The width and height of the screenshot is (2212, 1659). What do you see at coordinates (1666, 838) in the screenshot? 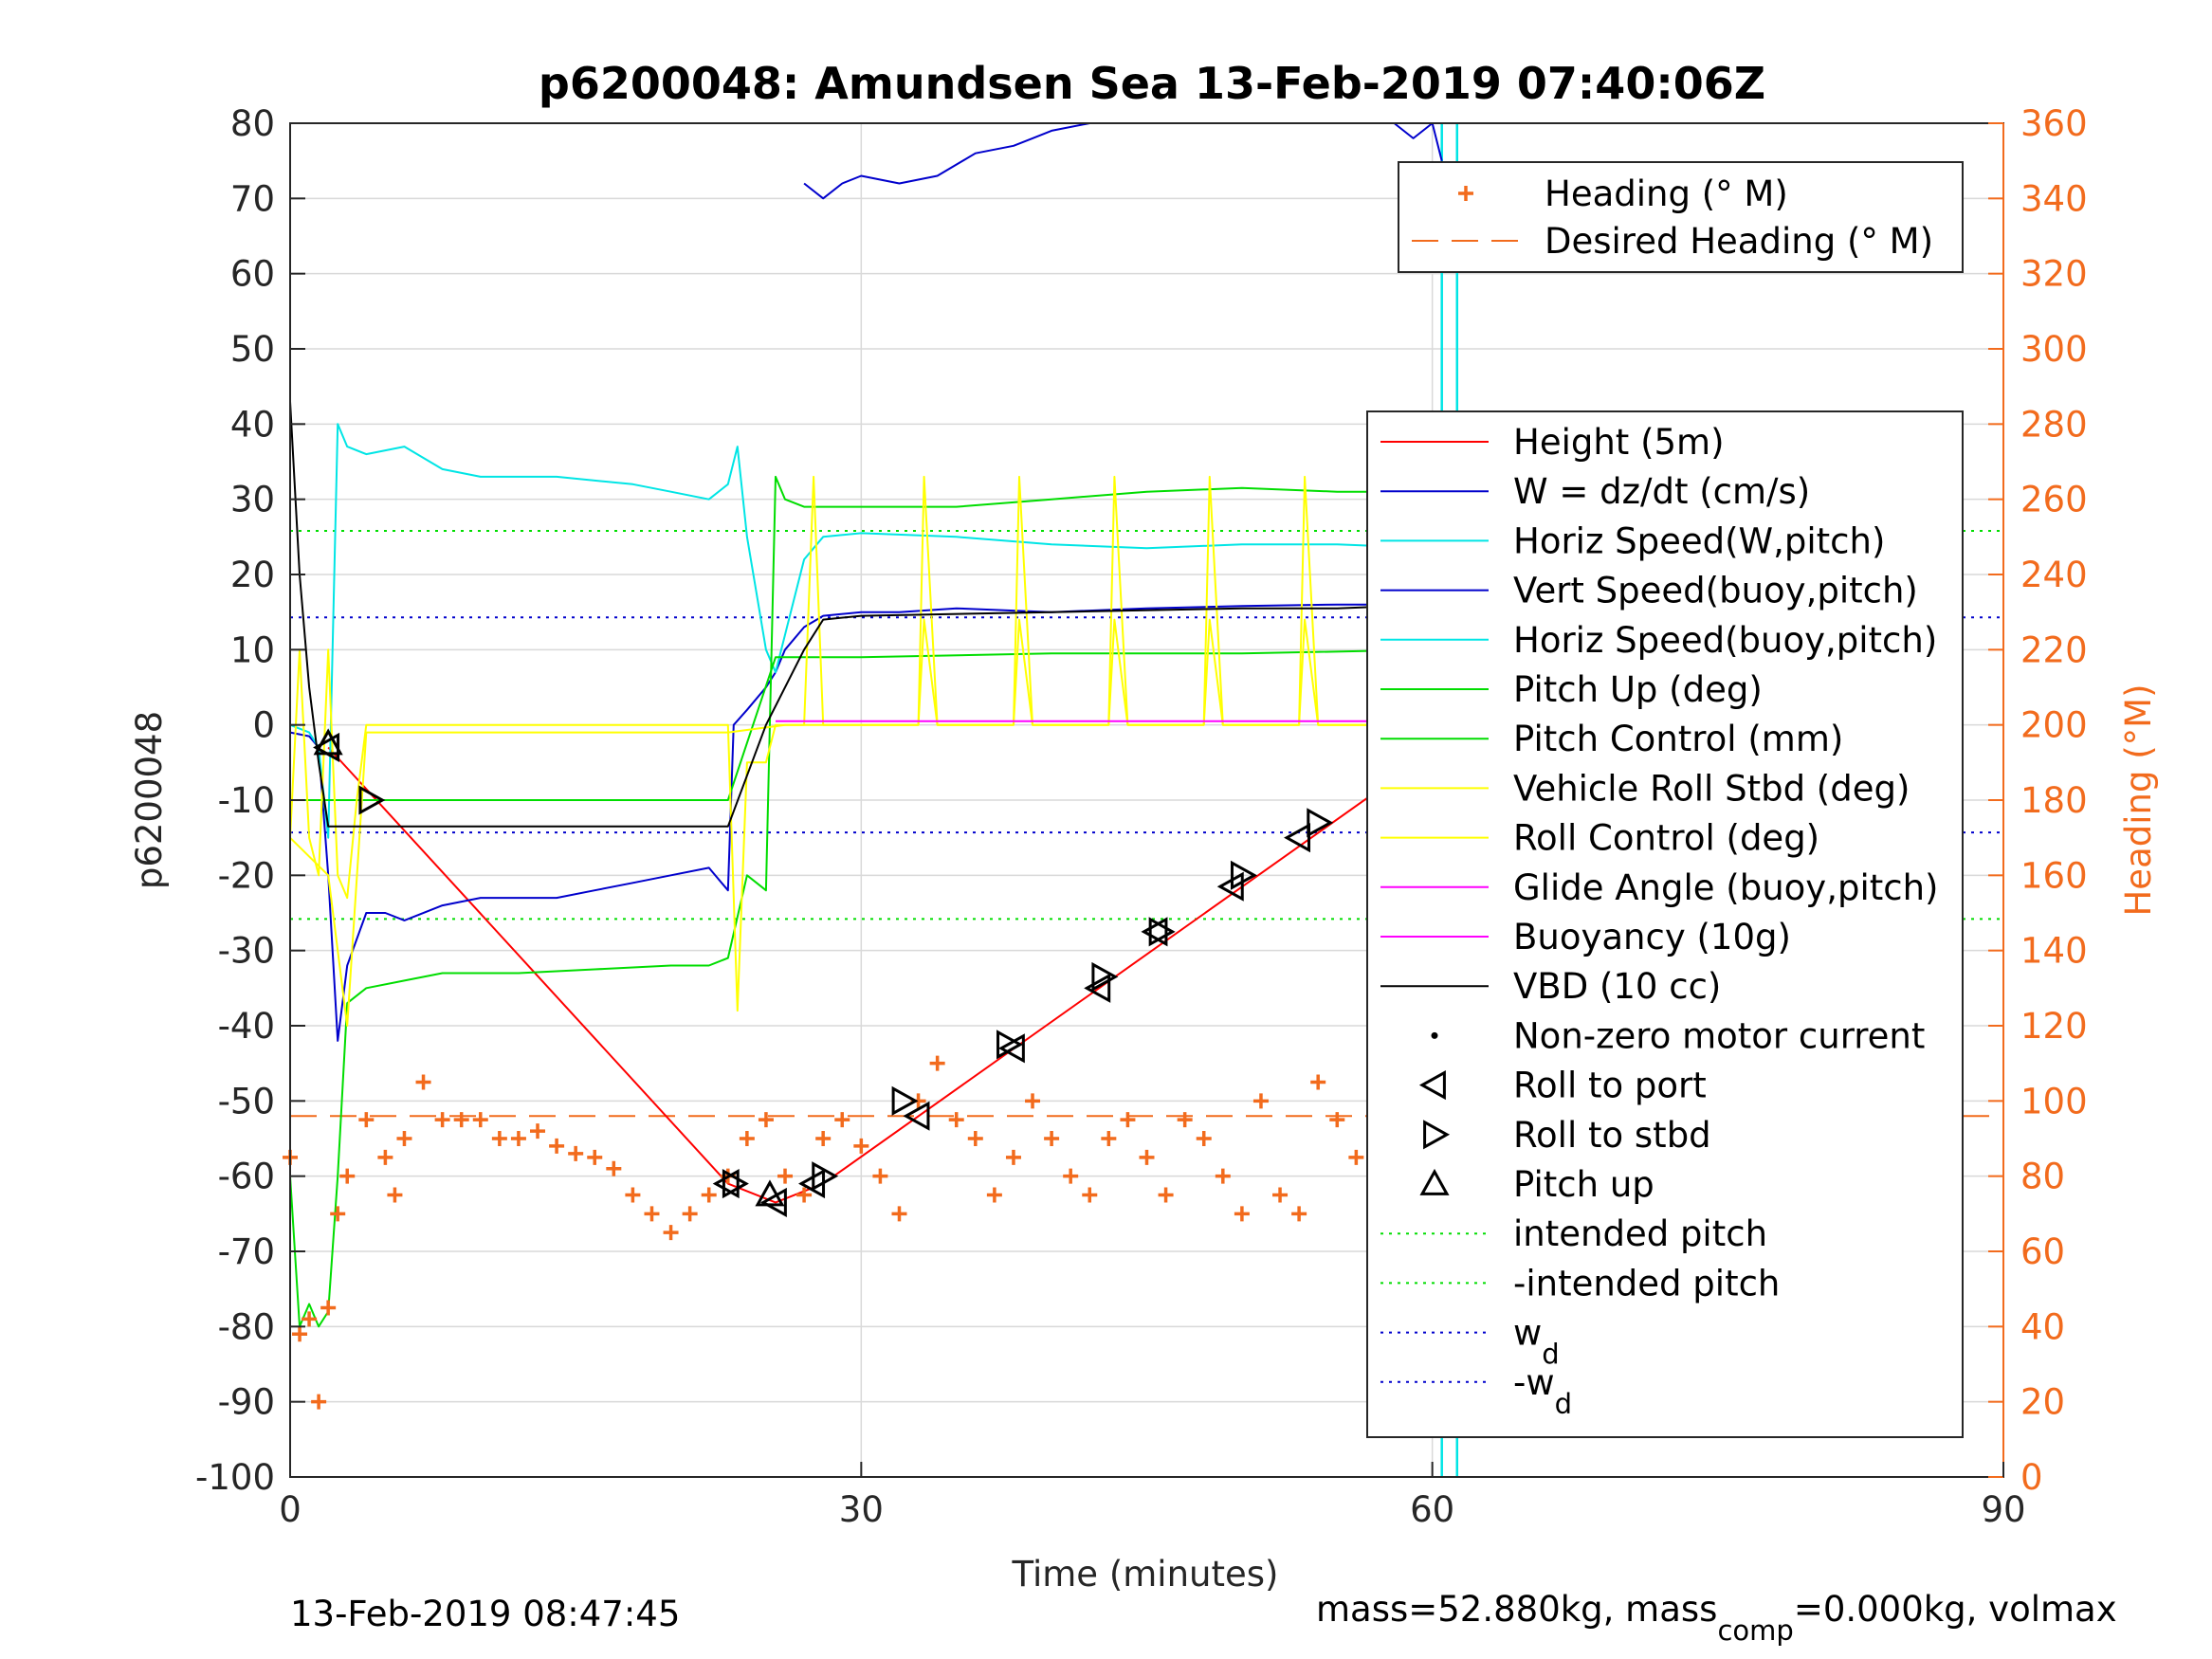
I see `legend-label: Roll Control (deg)` at bounding box center [1666, 838].